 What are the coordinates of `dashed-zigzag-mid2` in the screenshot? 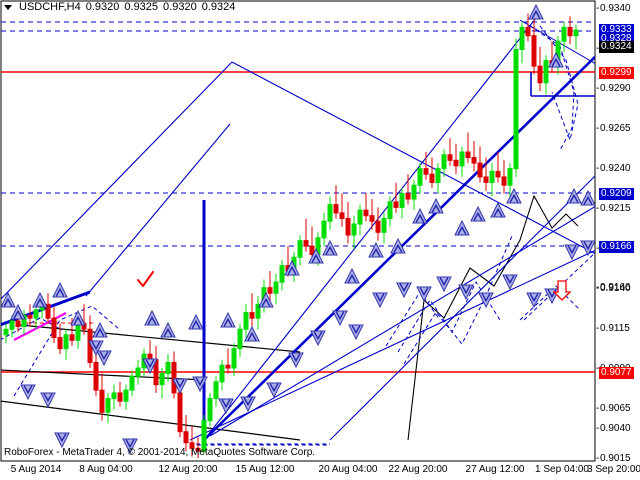 It's located at (458, 300).